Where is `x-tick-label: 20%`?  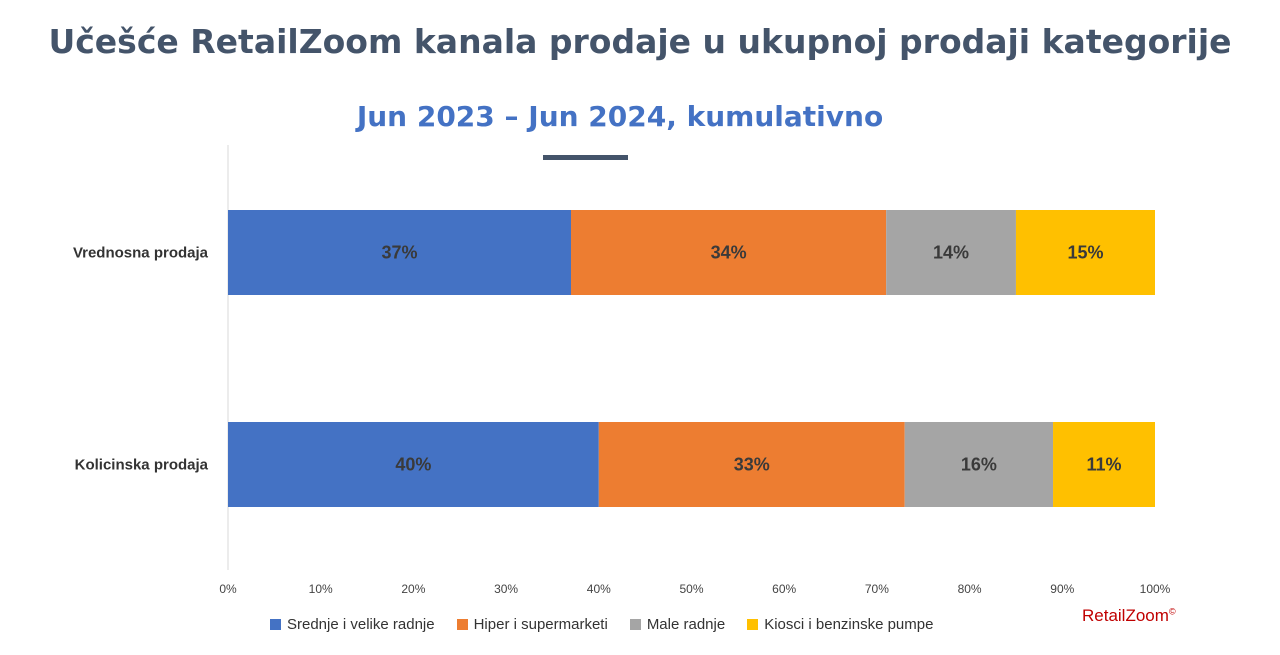 x-tick-label: 20% is located at coordinates (413, 589).